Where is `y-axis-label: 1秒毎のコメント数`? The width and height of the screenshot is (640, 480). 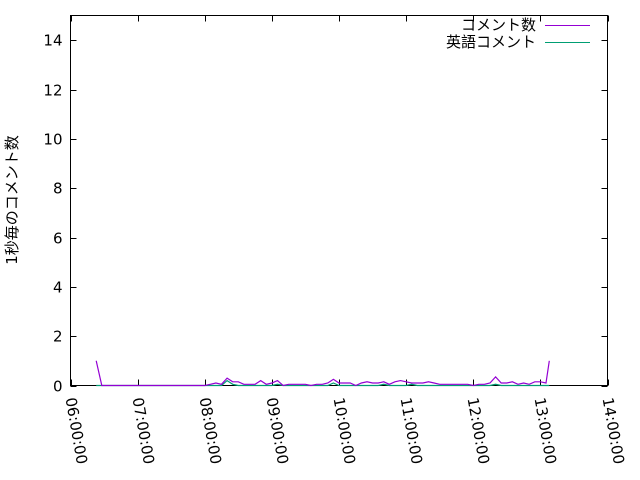
y-axis-label: 1秒毎のコメント数 is located at coordinates (12, 200).